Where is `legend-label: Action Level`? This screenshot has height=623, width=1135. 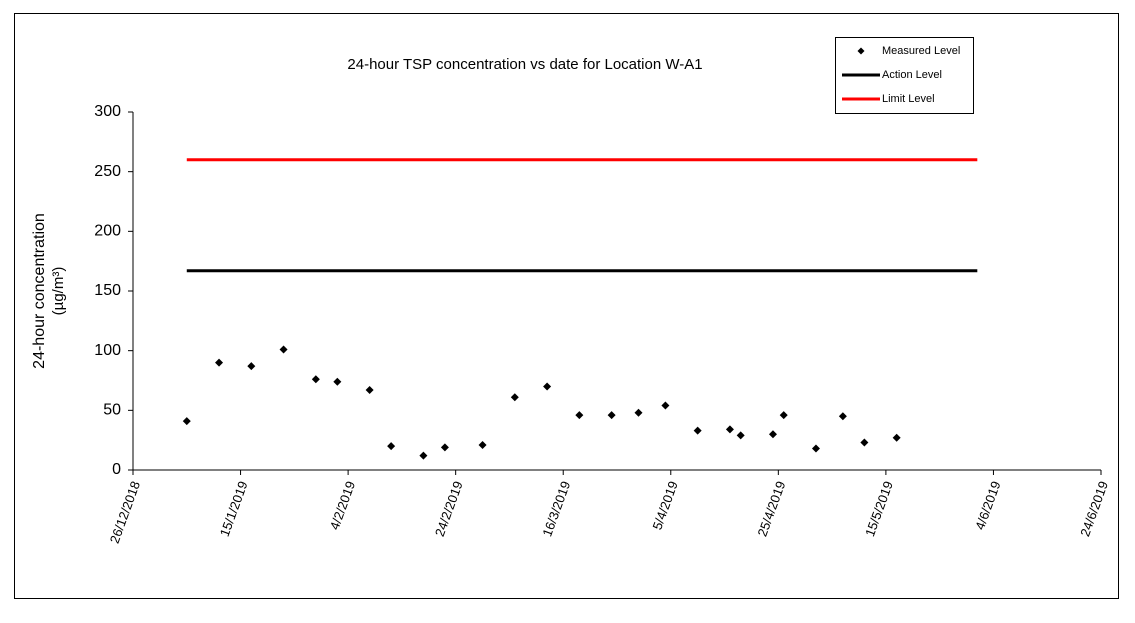 legend-label: Action Level is located at coordinates (912, 75).